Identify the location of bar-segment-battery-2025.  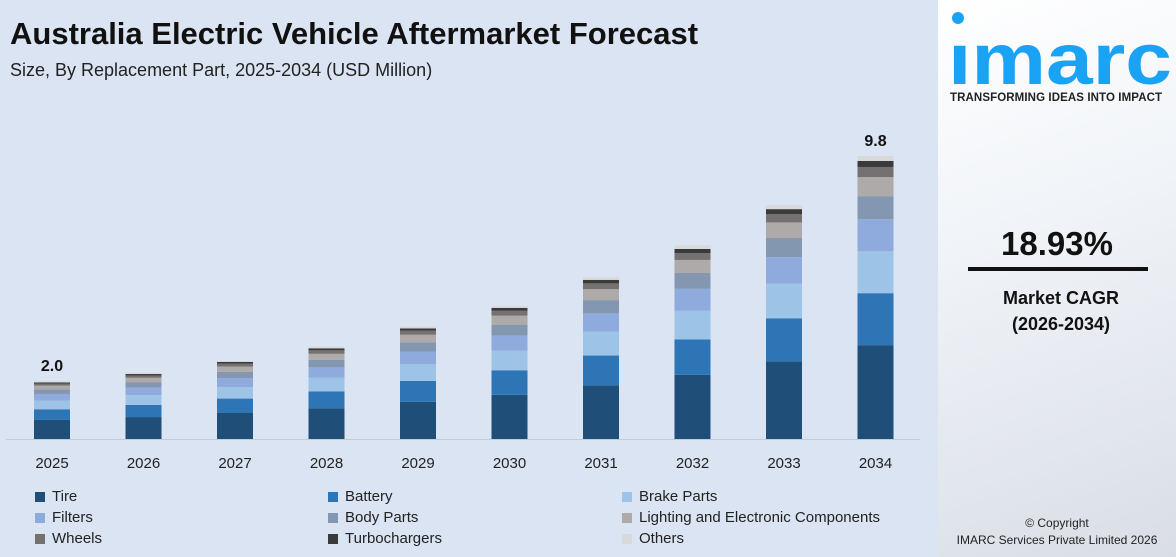
(52, 414).